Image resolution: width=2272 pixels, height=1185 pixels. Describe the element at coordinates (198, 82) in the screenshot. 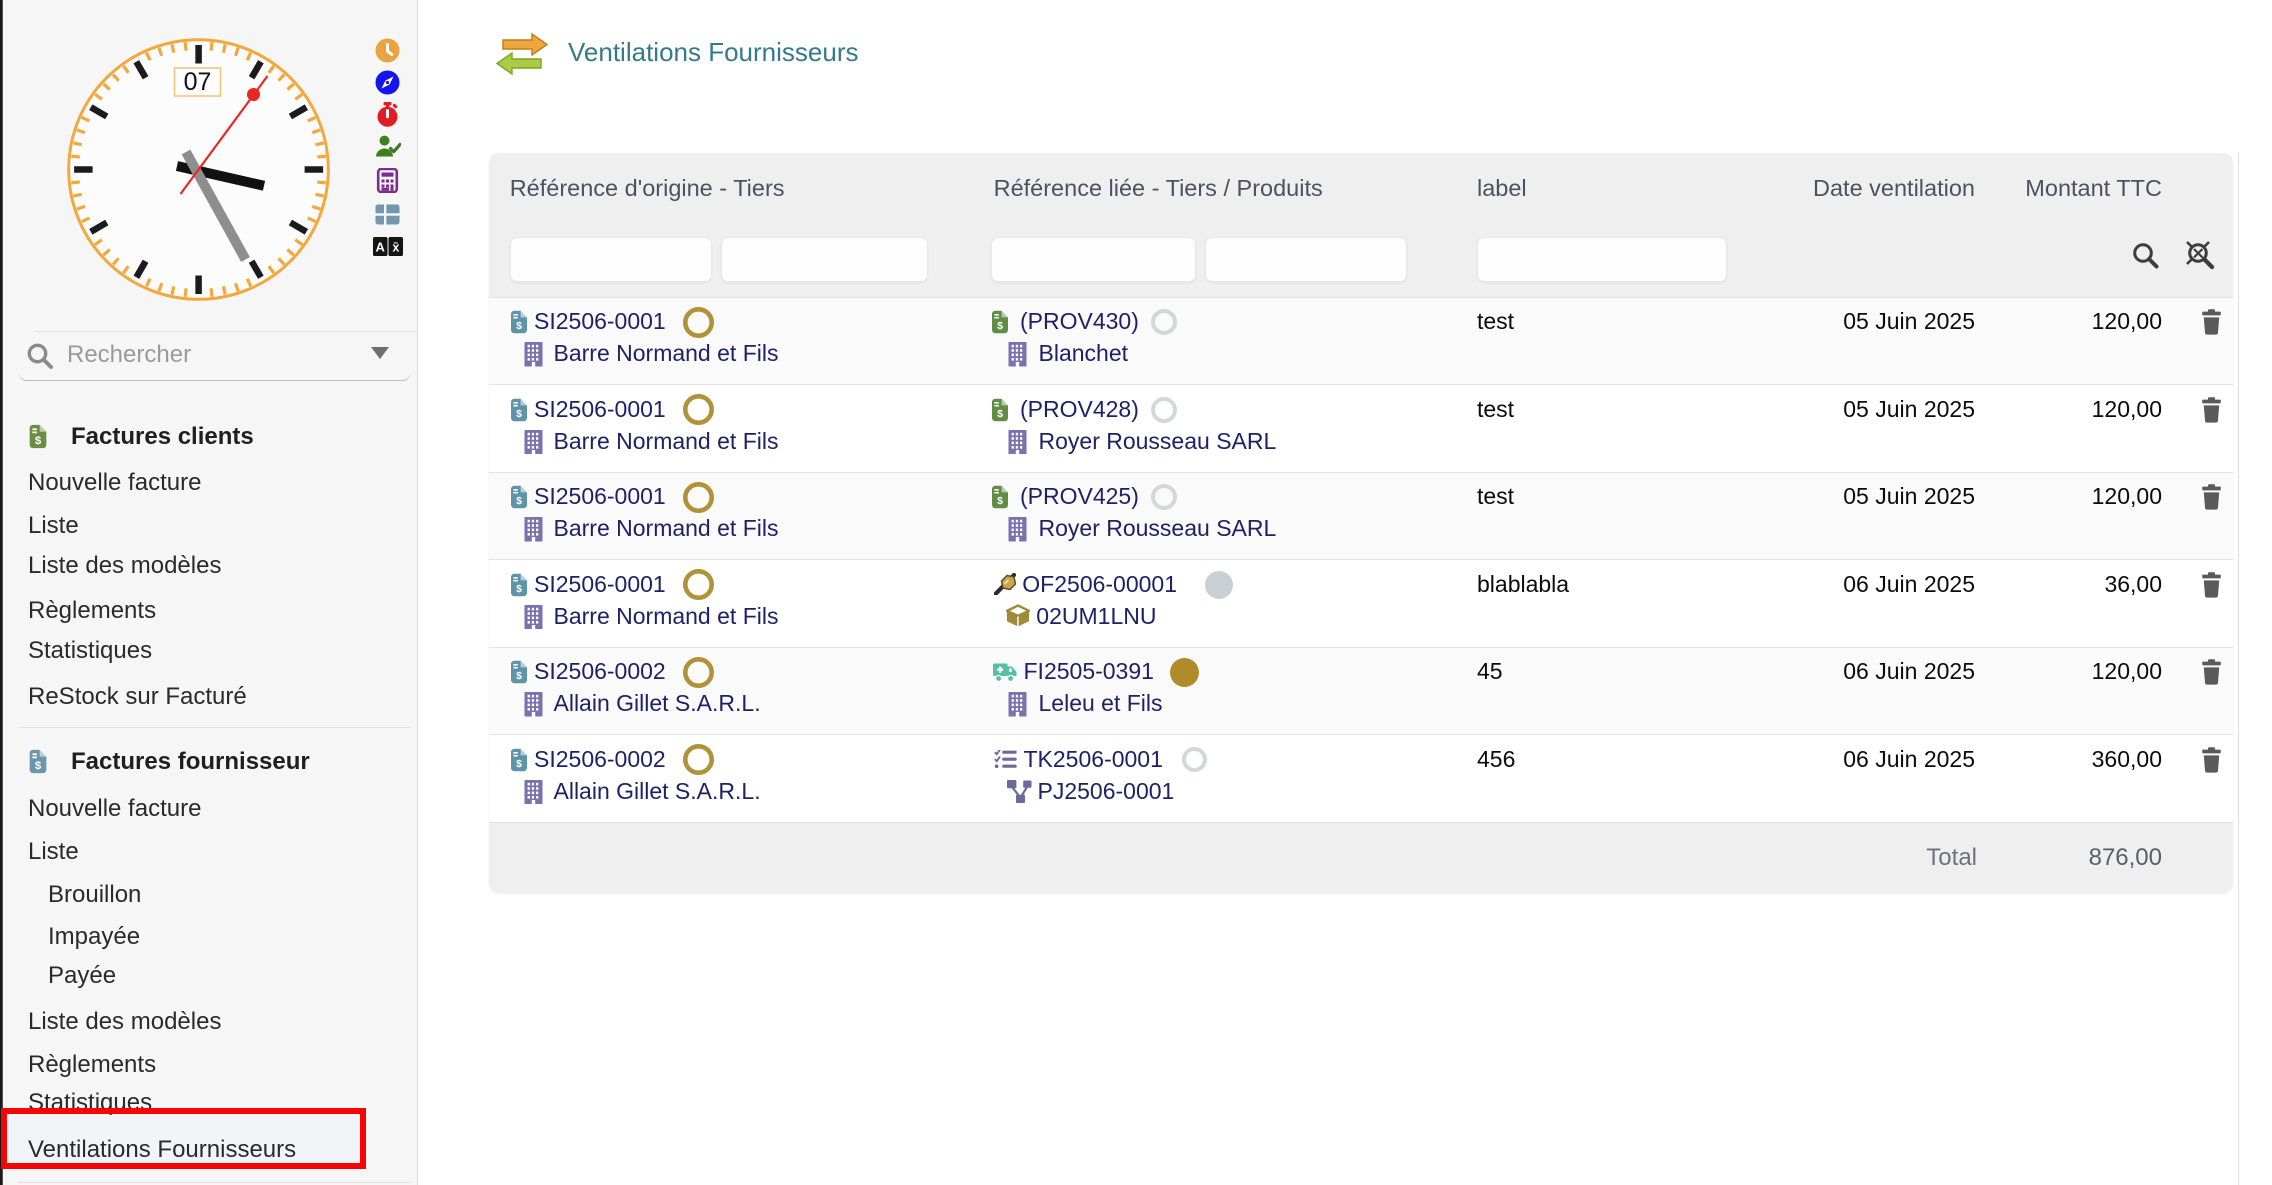

I see `svg-text: 07` at that location.